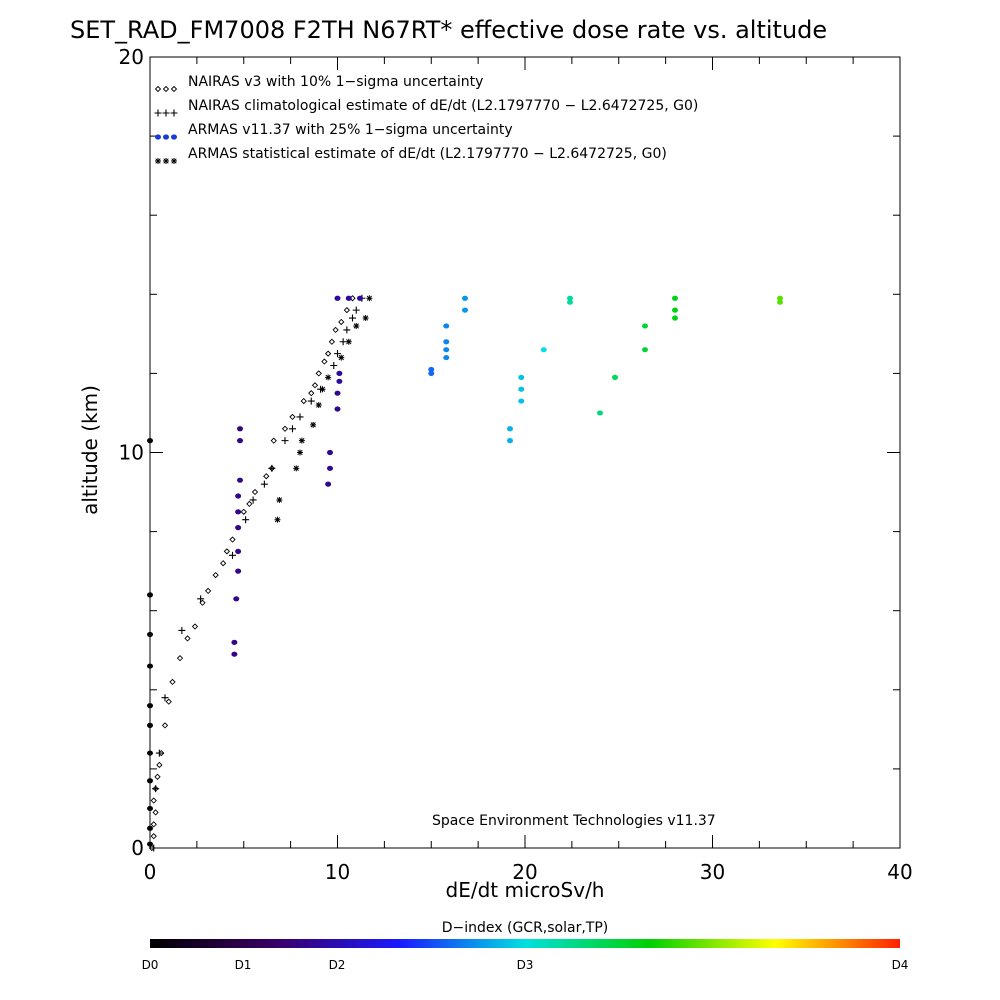  I want to click on colorbar-label: D2, so click(337, 965).